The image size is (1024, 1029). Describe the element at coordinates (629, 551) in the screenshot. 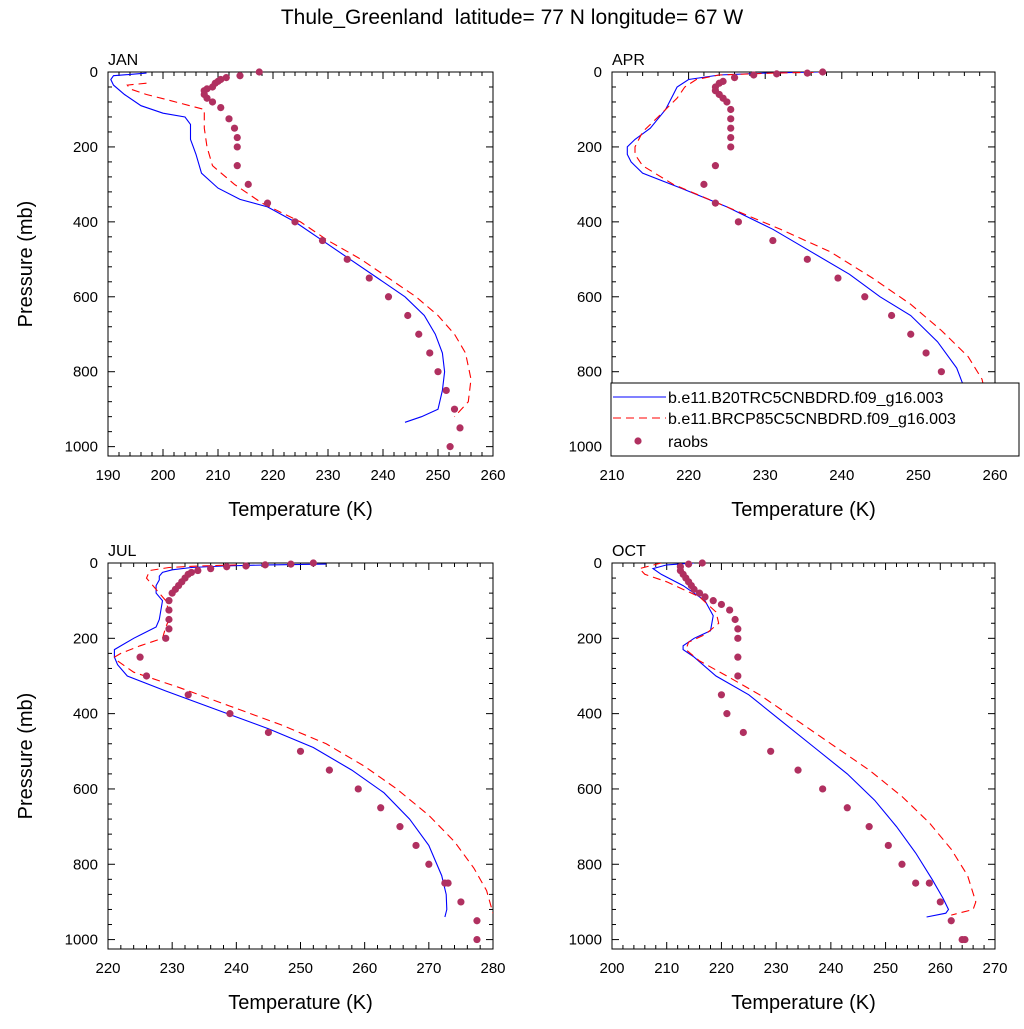

I see `panel-title: OCT` at that location.